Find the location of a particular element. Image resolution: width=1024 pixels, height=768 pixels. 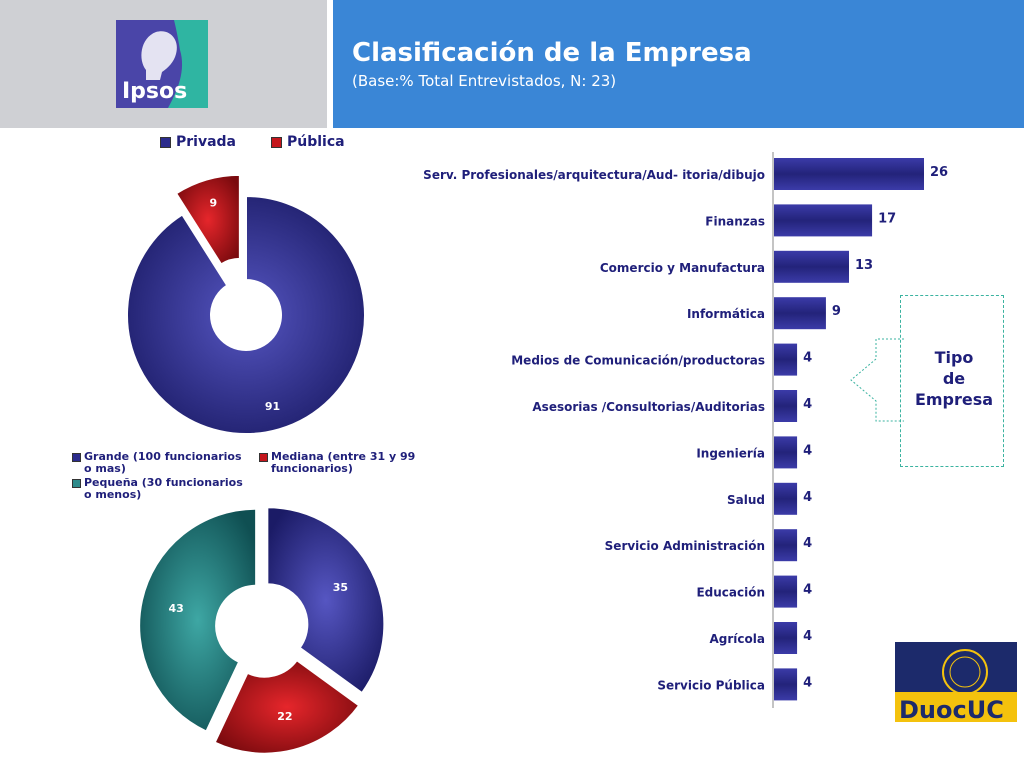

ipsos-logo: Ipsos is located at coordinates (162, 64).